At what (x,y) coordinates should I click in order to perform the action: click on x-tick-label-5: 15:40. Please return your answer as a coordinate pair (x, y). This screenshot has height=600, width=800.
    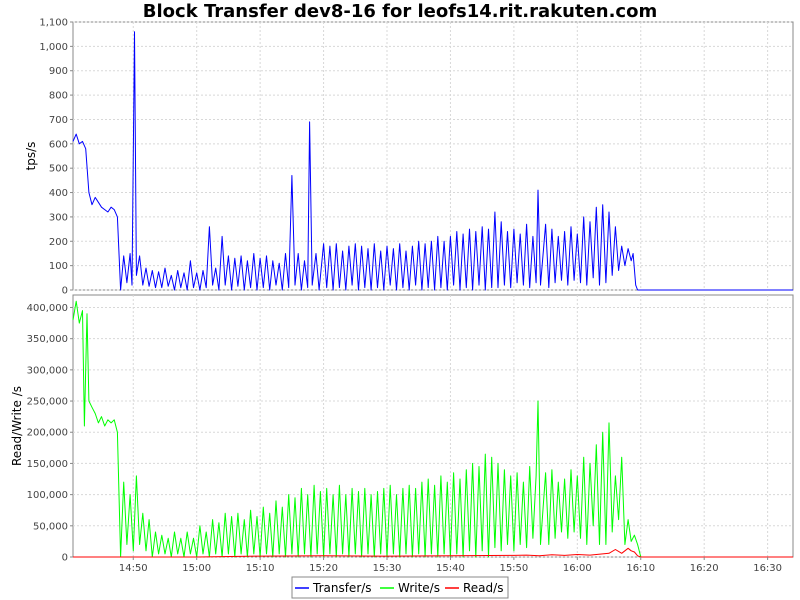
    Looking at the image, I should click on (450, 568).